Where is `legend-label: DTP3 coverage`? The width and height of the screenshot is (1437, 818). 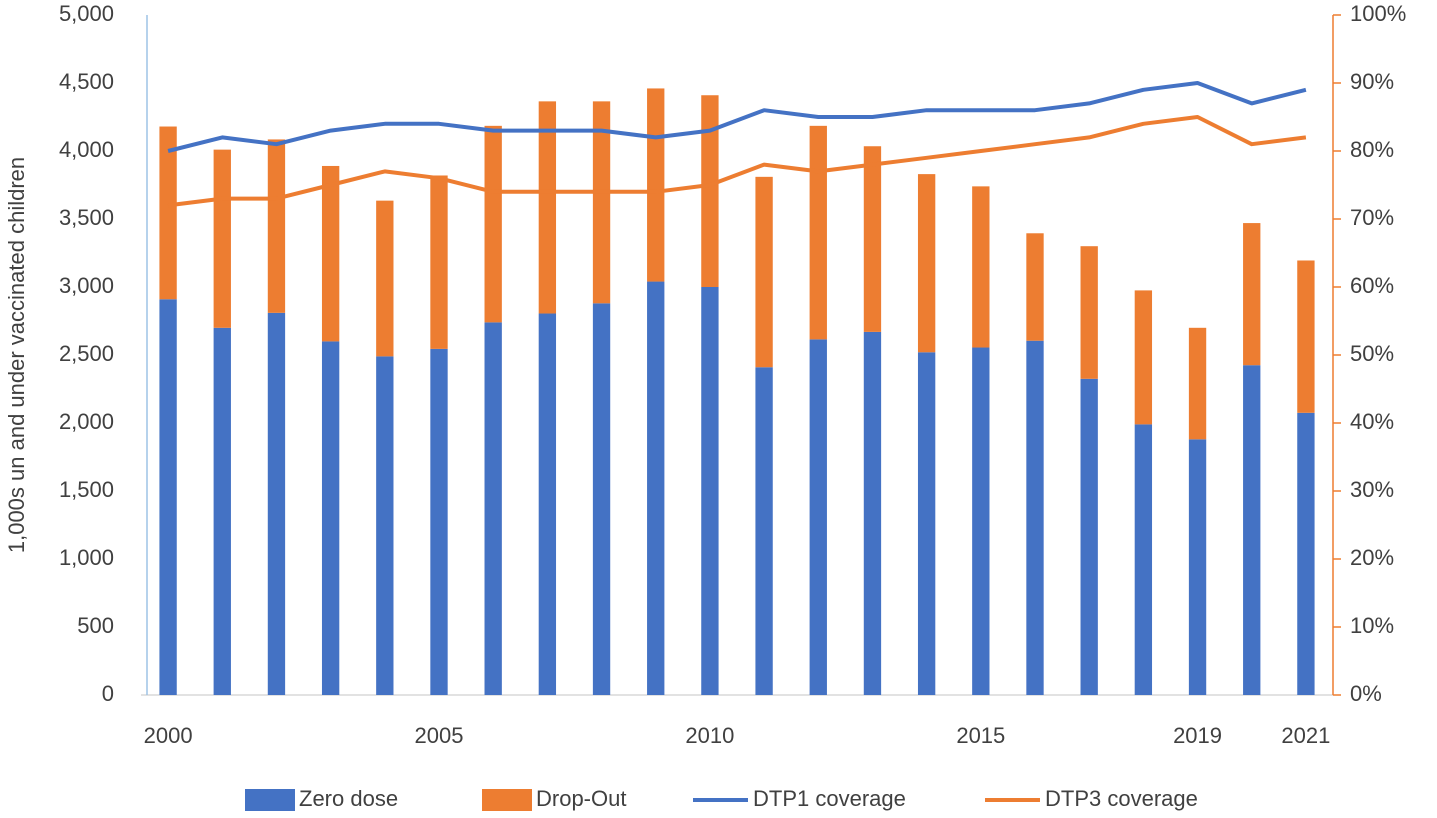 legend-label: DTP3 coverage is located at coordinates (1121, 798).